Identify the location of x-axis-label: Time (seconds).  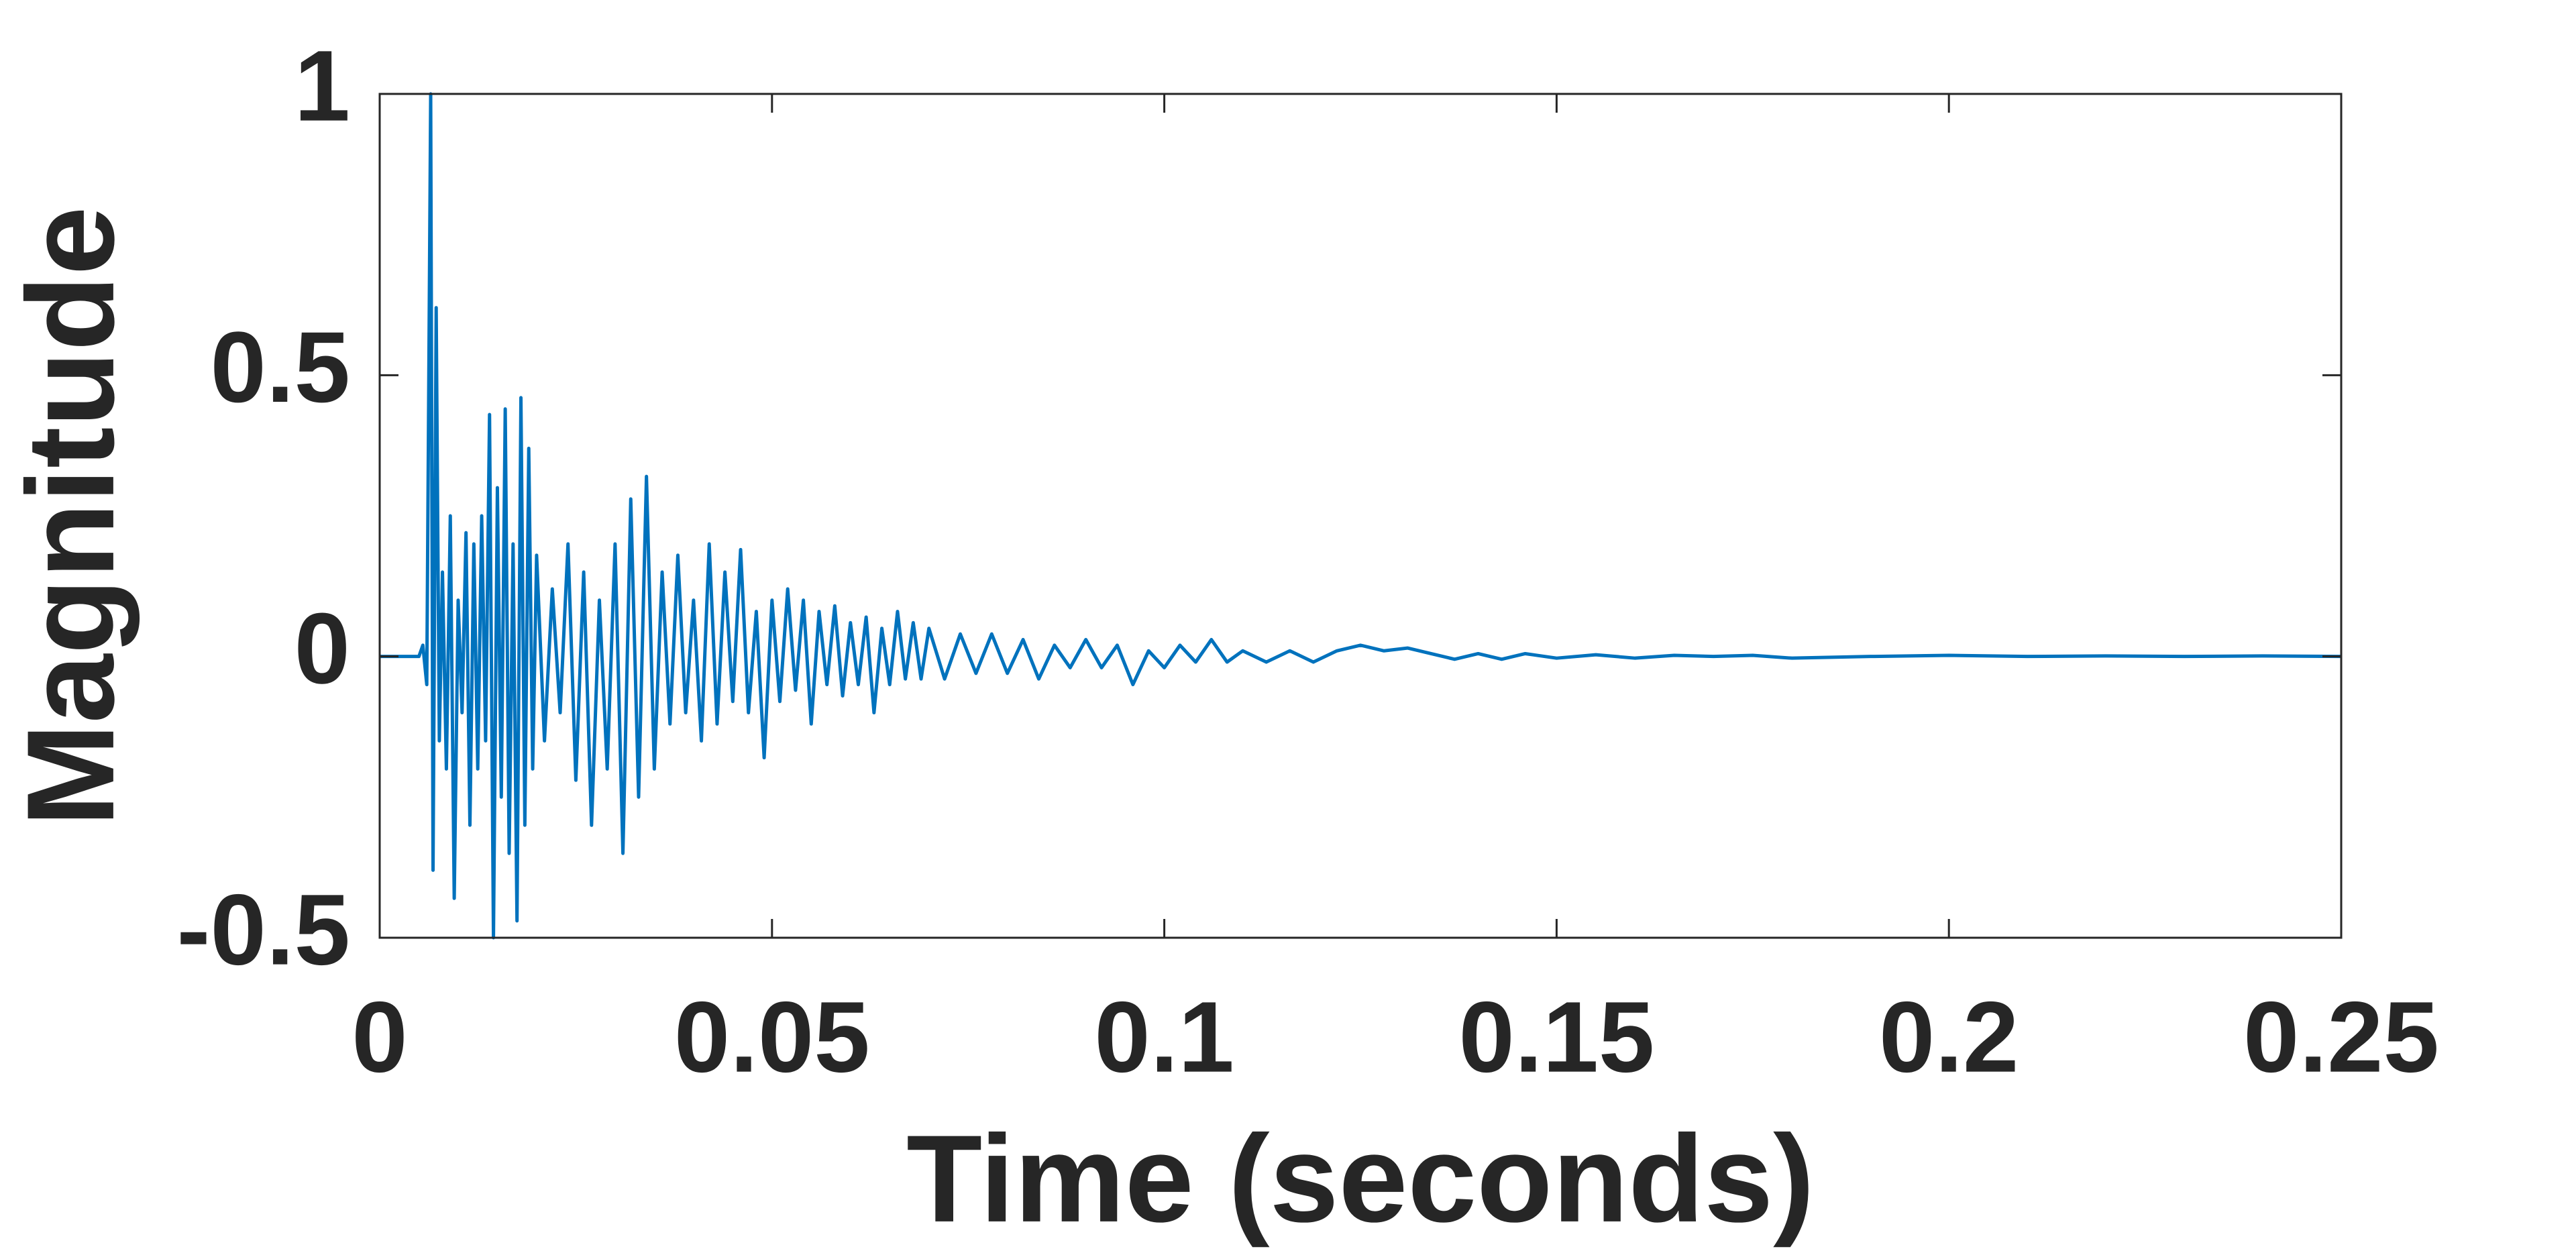
(1360, 1179).